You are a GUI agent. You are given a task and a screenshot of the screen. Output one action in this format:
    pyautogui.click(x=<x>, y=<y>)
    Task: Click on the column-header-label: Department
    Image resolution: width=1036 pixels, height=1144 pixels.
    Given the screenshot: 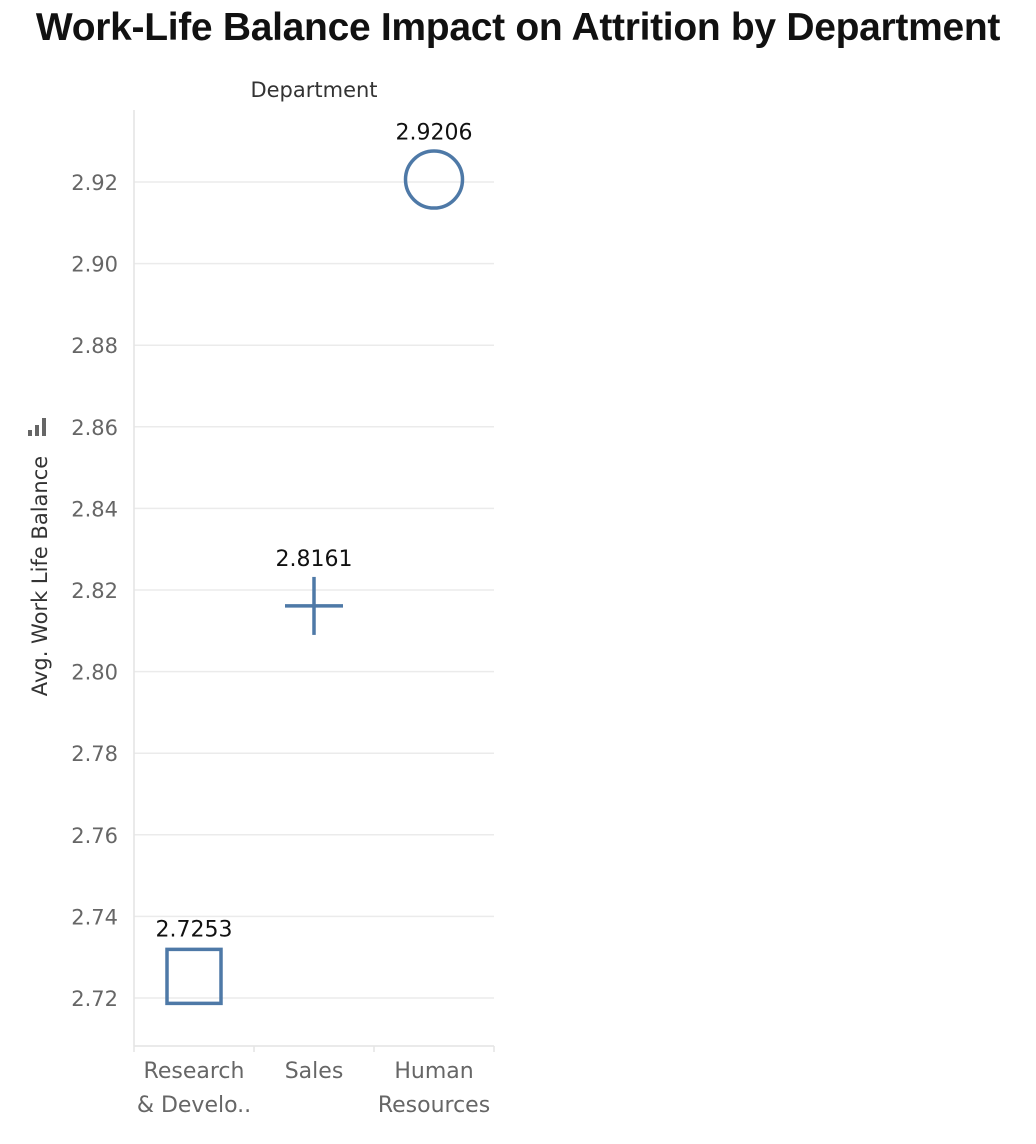 What is the action you would take?
    pyautogui.click(x=314, y=90)
    